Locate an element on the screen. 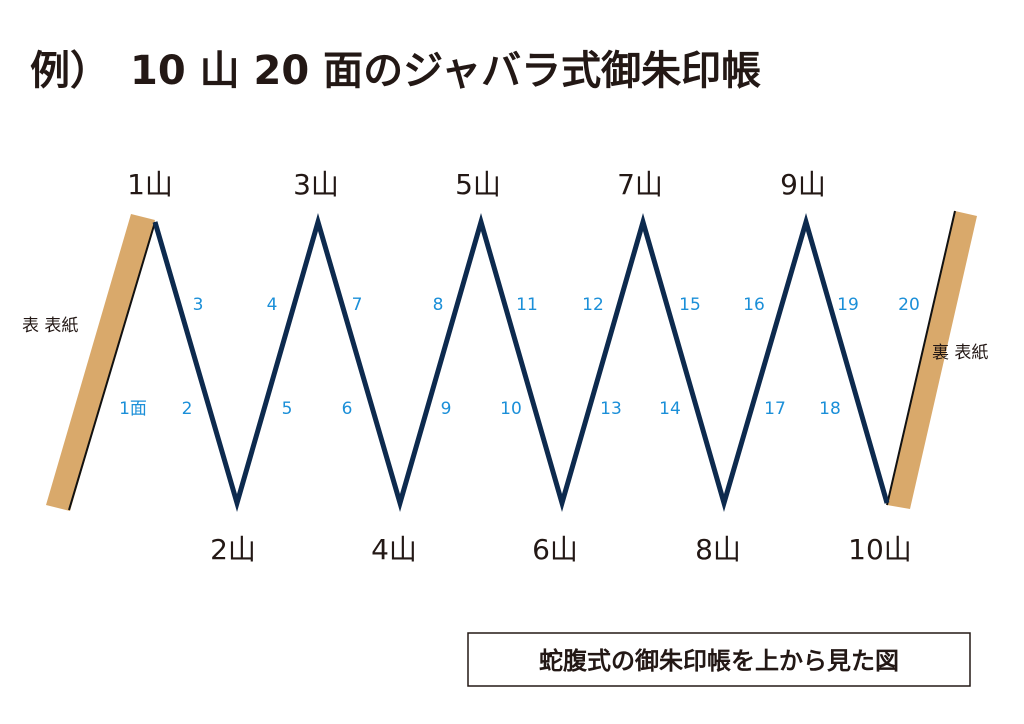  front-cover-edge is located at coordinates (112, 366).